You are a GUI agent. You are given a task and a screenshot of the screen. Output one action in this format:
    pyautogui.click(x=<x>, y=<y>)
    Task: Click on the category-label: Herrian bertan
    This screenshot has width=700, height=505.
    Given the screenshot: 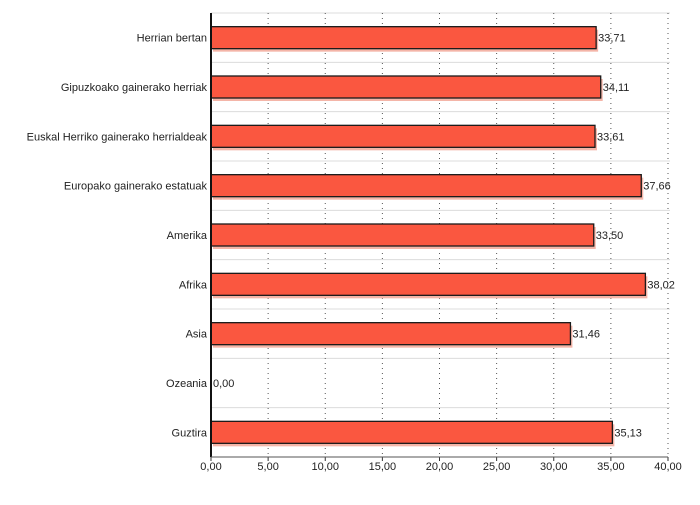 What is the action you would take?
    pyautogui.click(x=172, y=39)
    